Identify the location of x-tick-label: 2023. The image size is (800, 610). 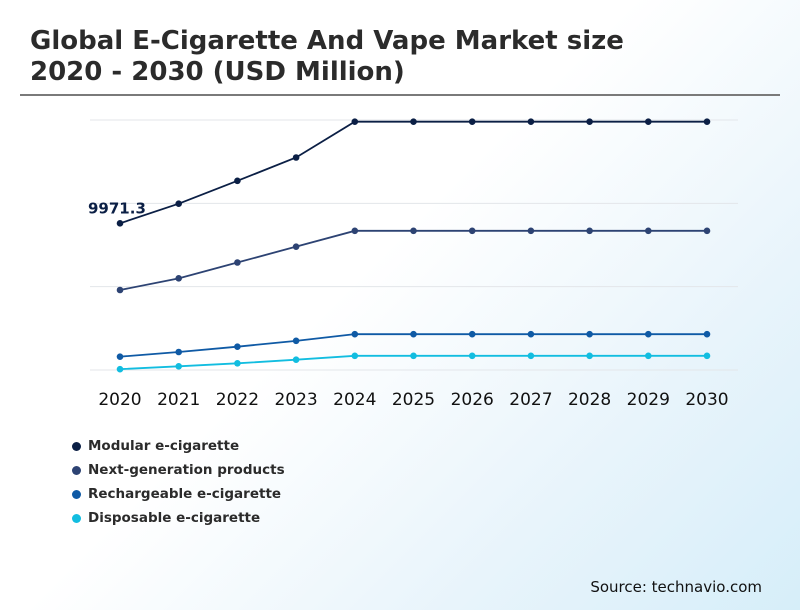
(295, 400).